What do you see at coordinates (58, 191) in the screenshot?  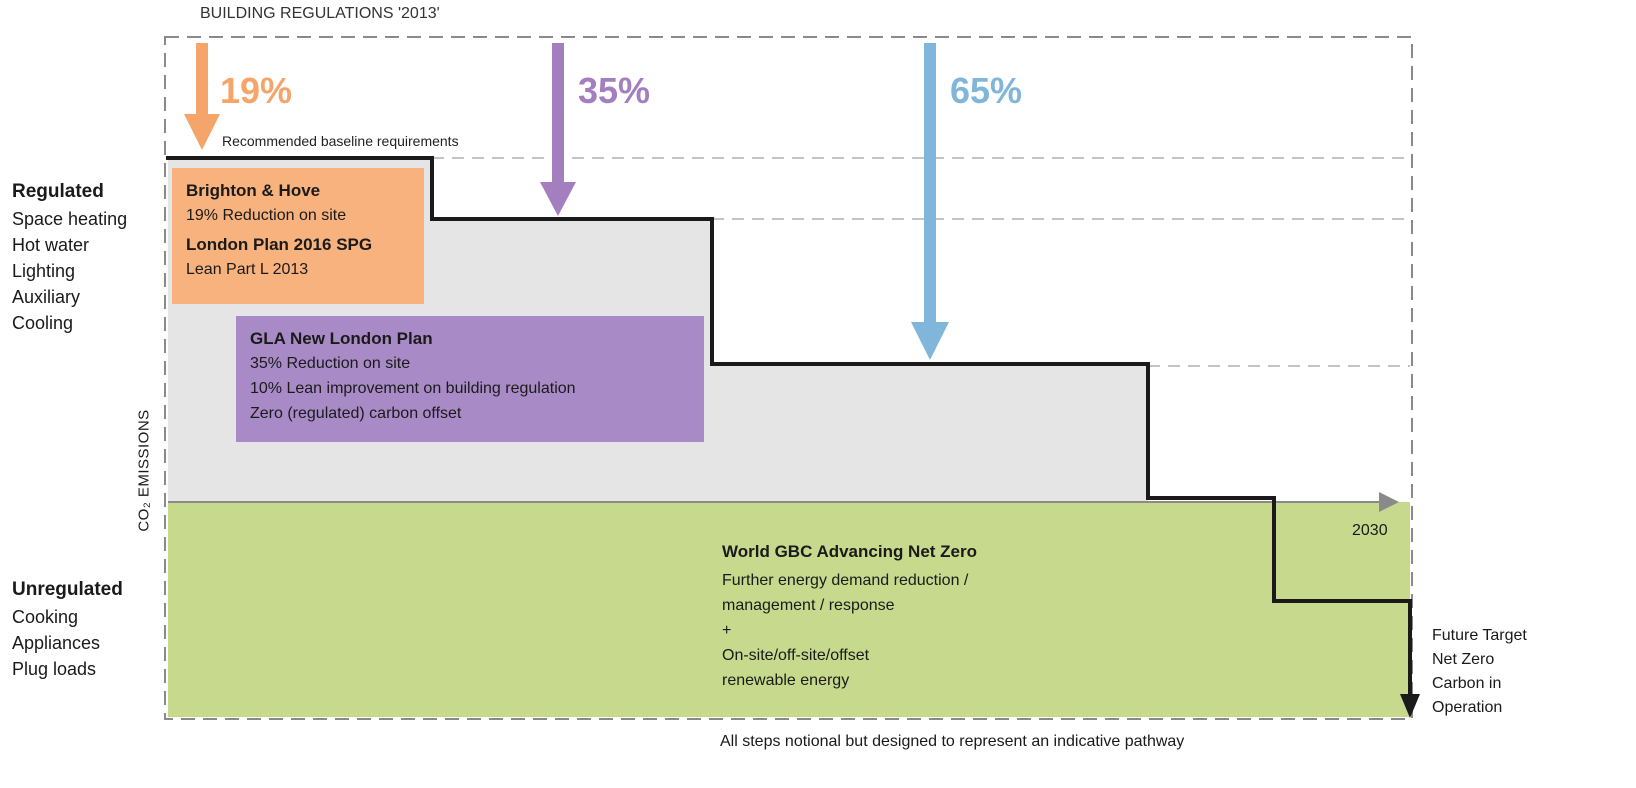 I see `regulated-heading: Regulated` at bounding box center [58, 191].